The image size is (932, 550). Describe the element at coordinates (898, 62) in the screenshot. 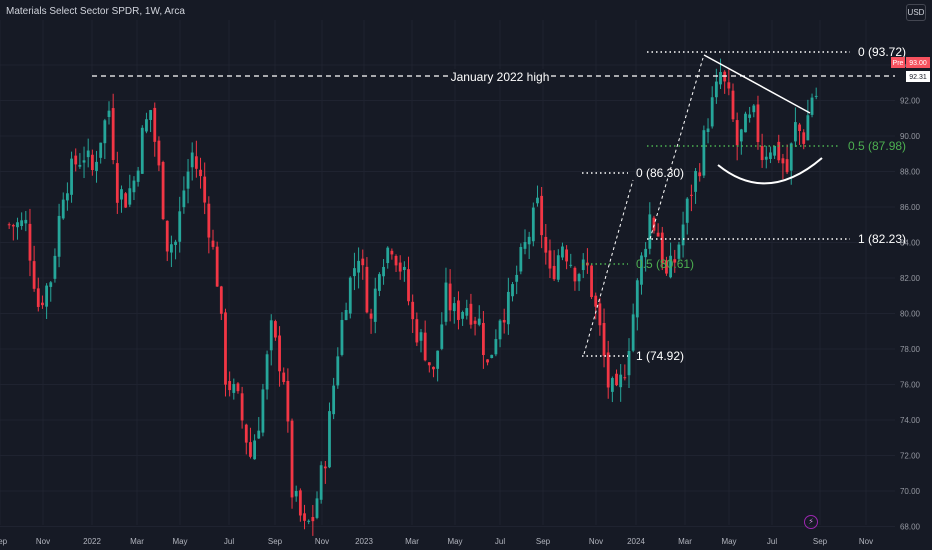

I see `pre-tag-badge` at that location.